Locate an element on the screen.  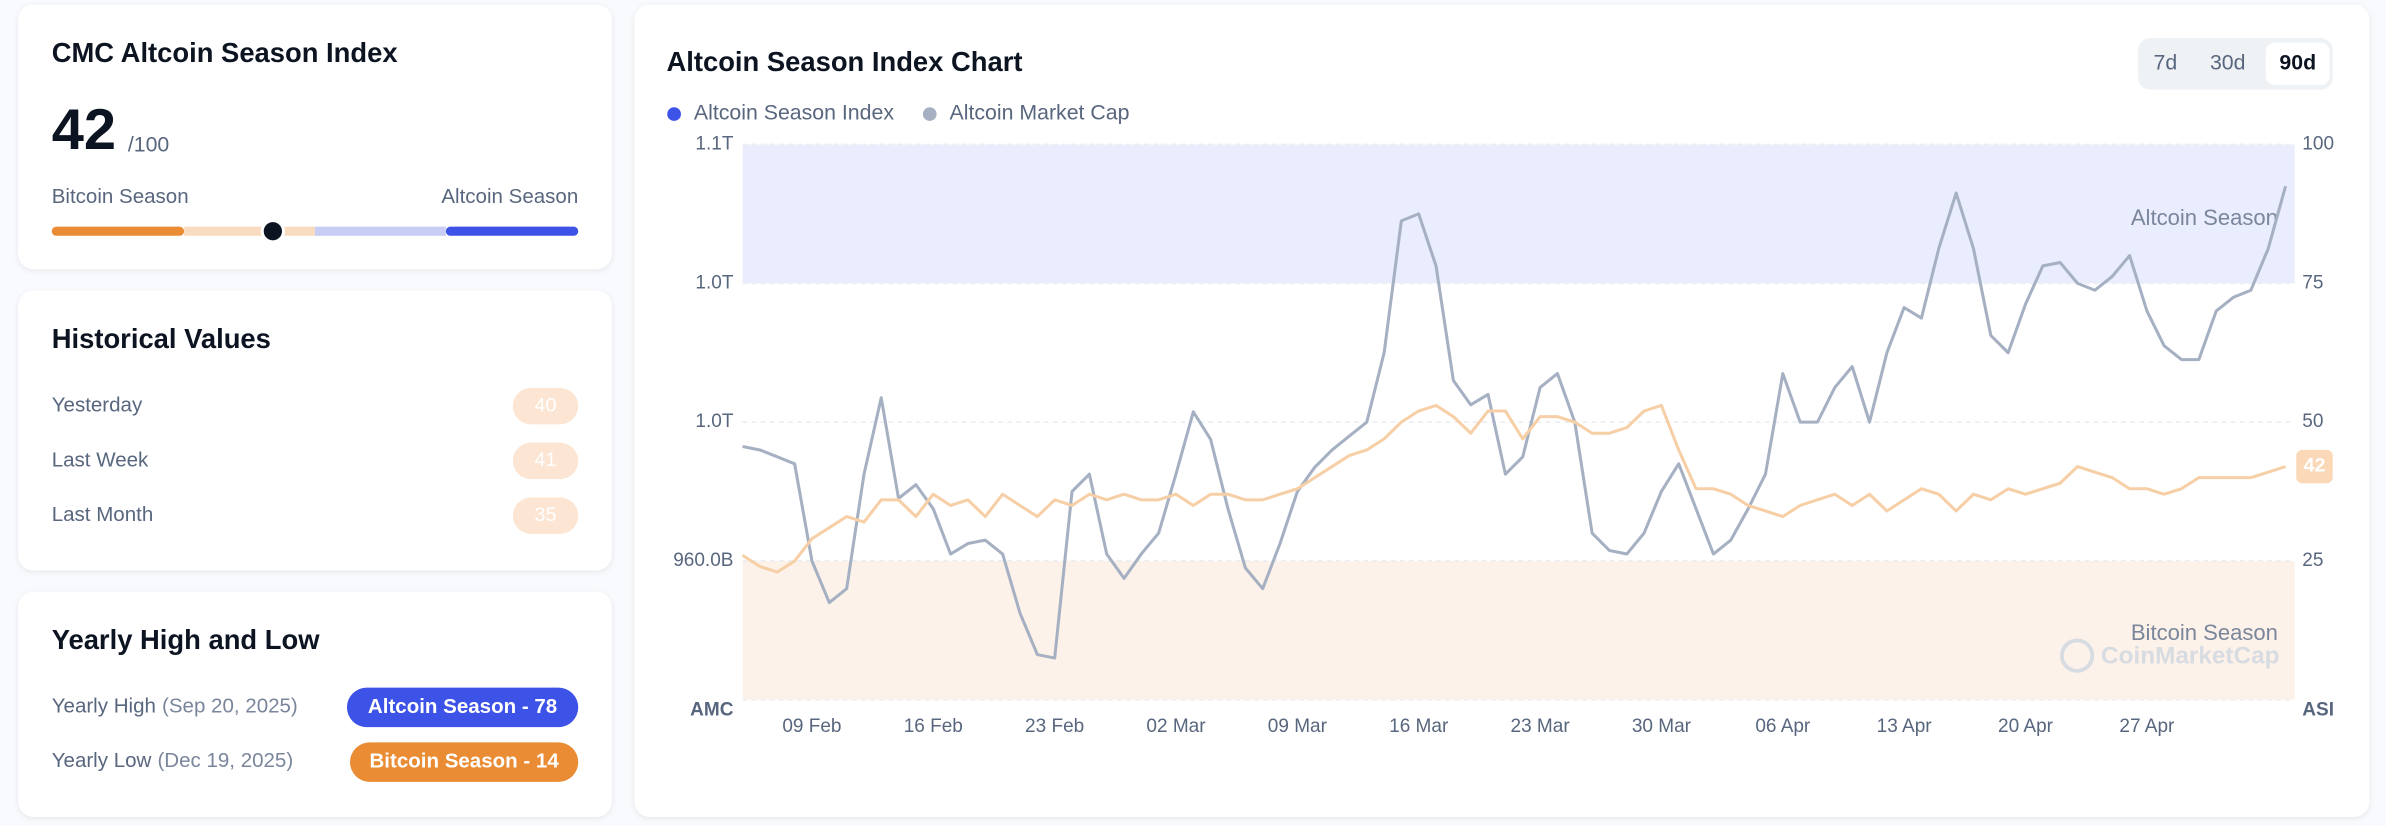
value-badge-text: 35 is located at coordinates (546, 515).